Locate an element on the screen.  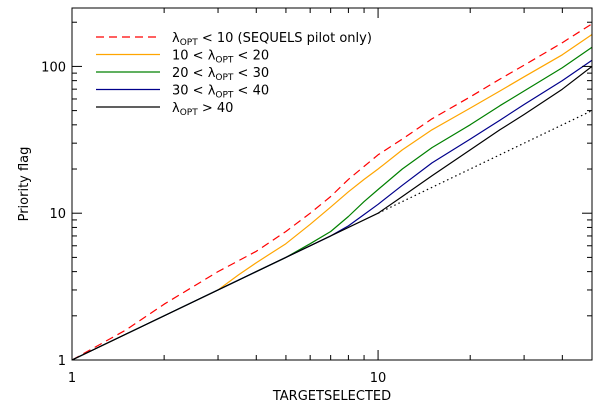
y-tick-label: 100 is located at coordinates (53, 67).